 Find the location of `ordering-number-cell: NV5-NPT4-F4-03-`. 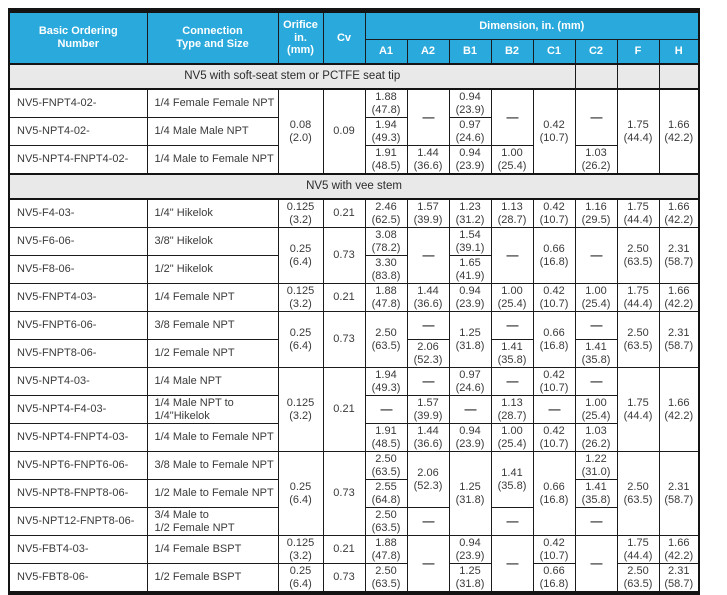

ordering-number-cell: NV5-NPT4-F4-03- is located at coordinates (78, 409).